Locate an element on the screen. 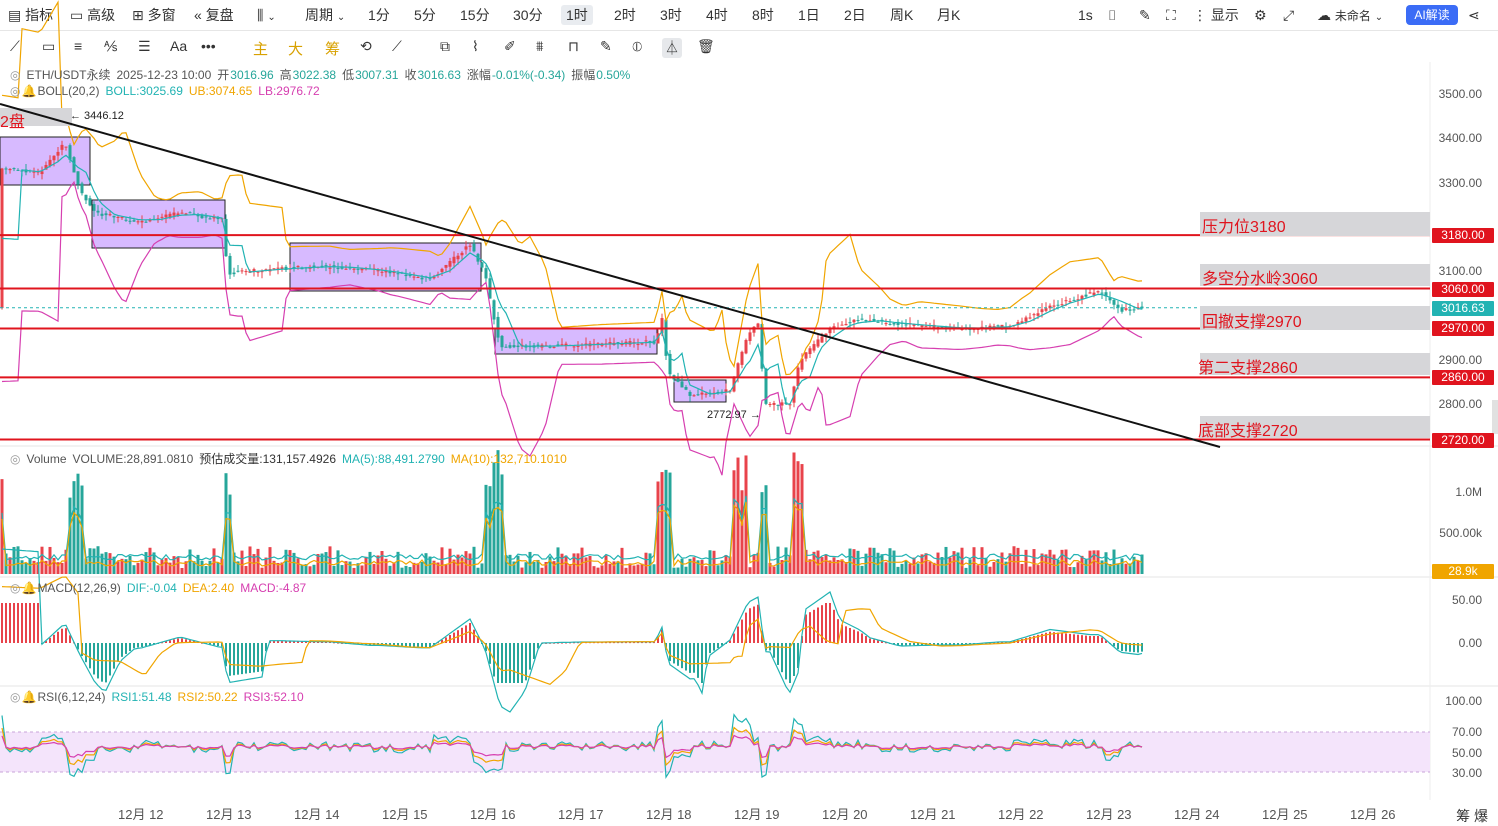 The width and height of the screenshot is (1498, 826). magnet-icon: ⦶ is located at coordinates (637, 46).